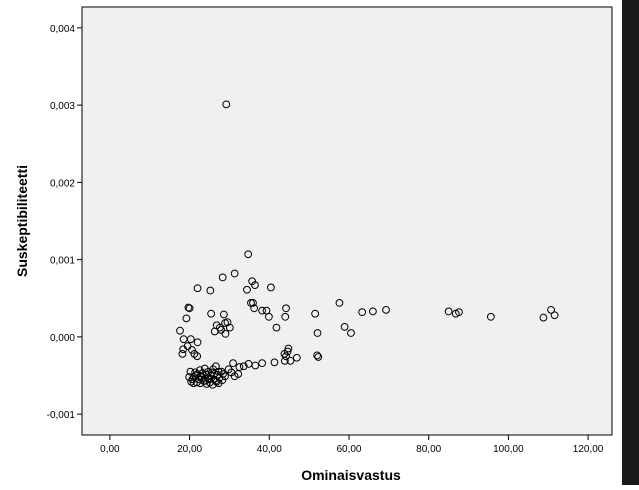  I want to click on y-axis-label: Suskeptibiliteetti, so click(22, 221).